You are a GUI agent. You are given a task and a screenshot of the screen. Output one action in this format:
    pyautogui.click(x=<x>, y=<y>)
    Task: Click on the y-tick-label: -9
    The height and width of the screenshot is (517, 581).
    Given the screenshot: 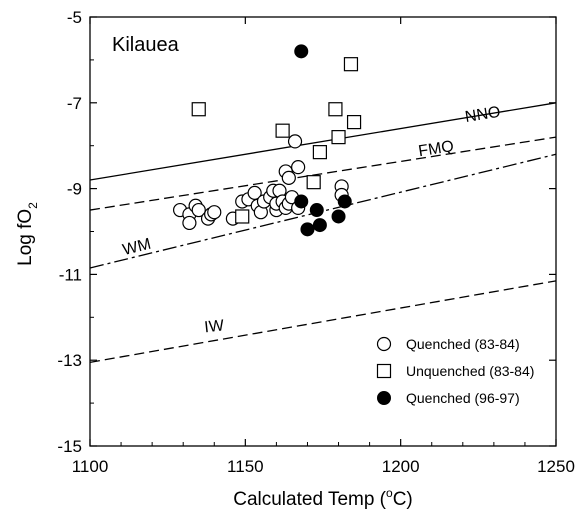 What is the action you would take?
    pyautogui.click(x=74, y=189)
    